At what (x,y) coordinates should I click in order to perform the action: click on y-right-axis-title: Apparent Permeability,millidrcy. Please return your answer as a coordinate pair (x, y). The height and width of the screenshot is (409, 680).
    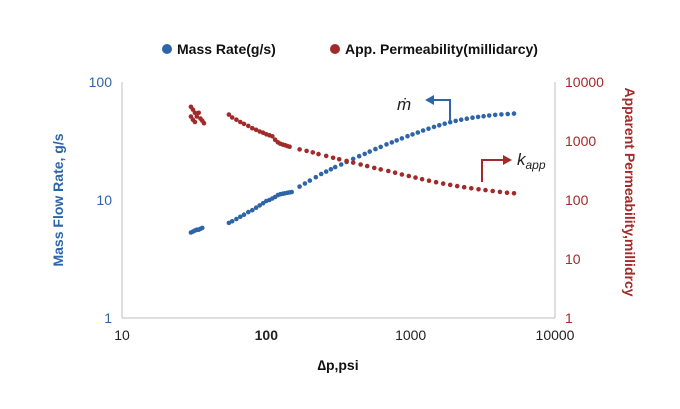
    Looking at the image, I should click on (630, 191).